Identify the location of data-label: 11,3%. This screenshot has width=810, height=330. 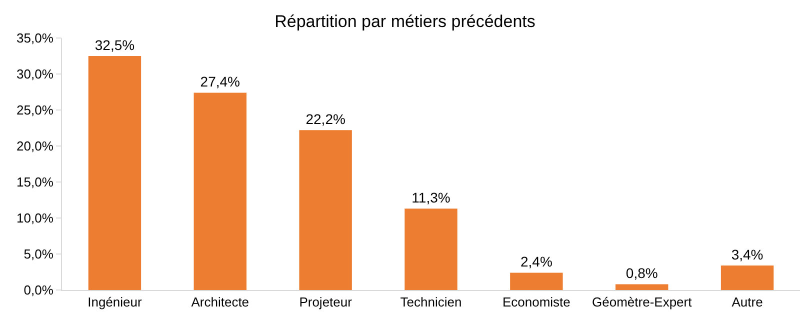
(431, 198).